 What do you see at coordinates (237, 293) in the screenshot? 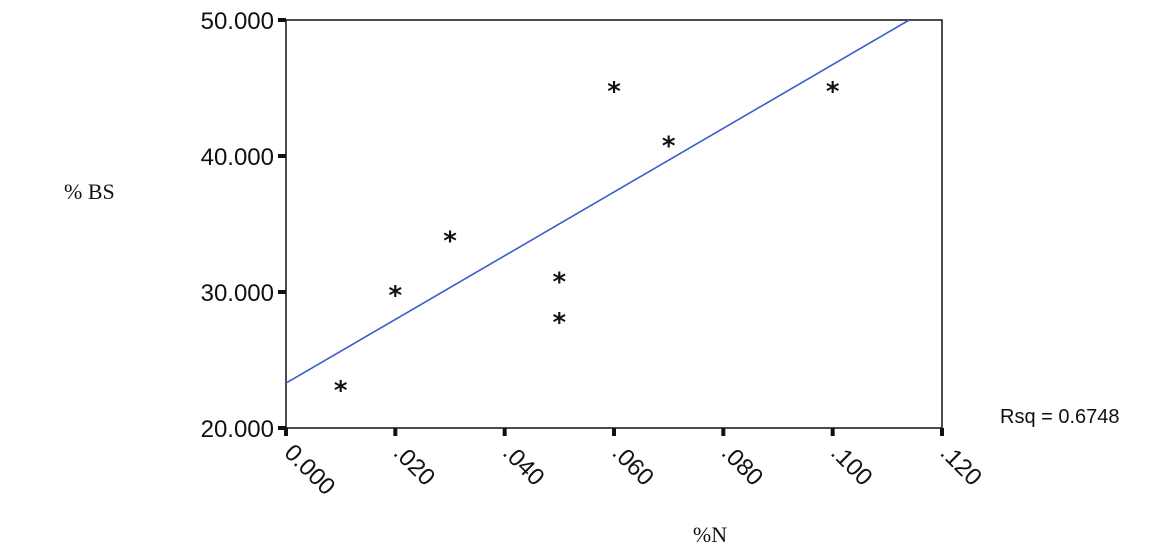
I see `y-tick-label: 30.000` at bounding box center [237, 293].